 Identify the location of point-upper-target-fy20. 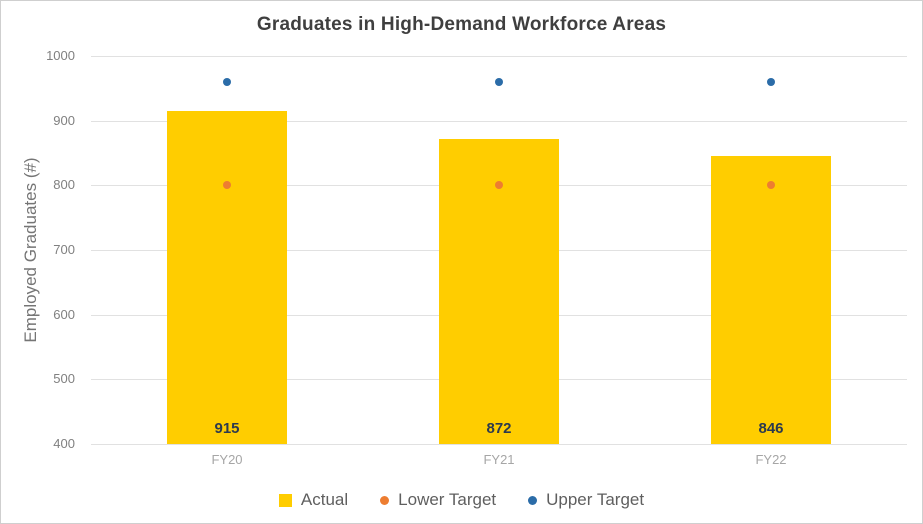
(227, 81).